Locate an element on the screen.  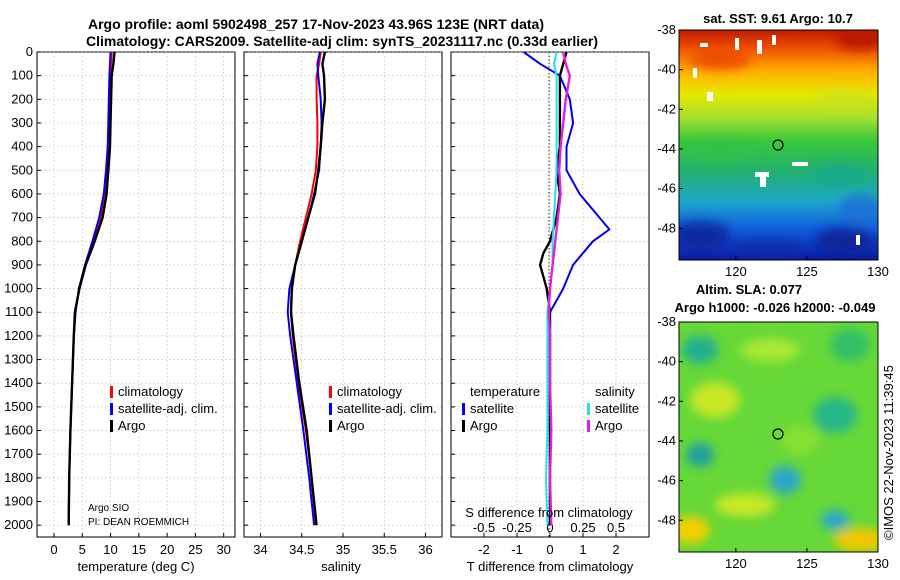
sla-texture is located at coordinates (778, 440).